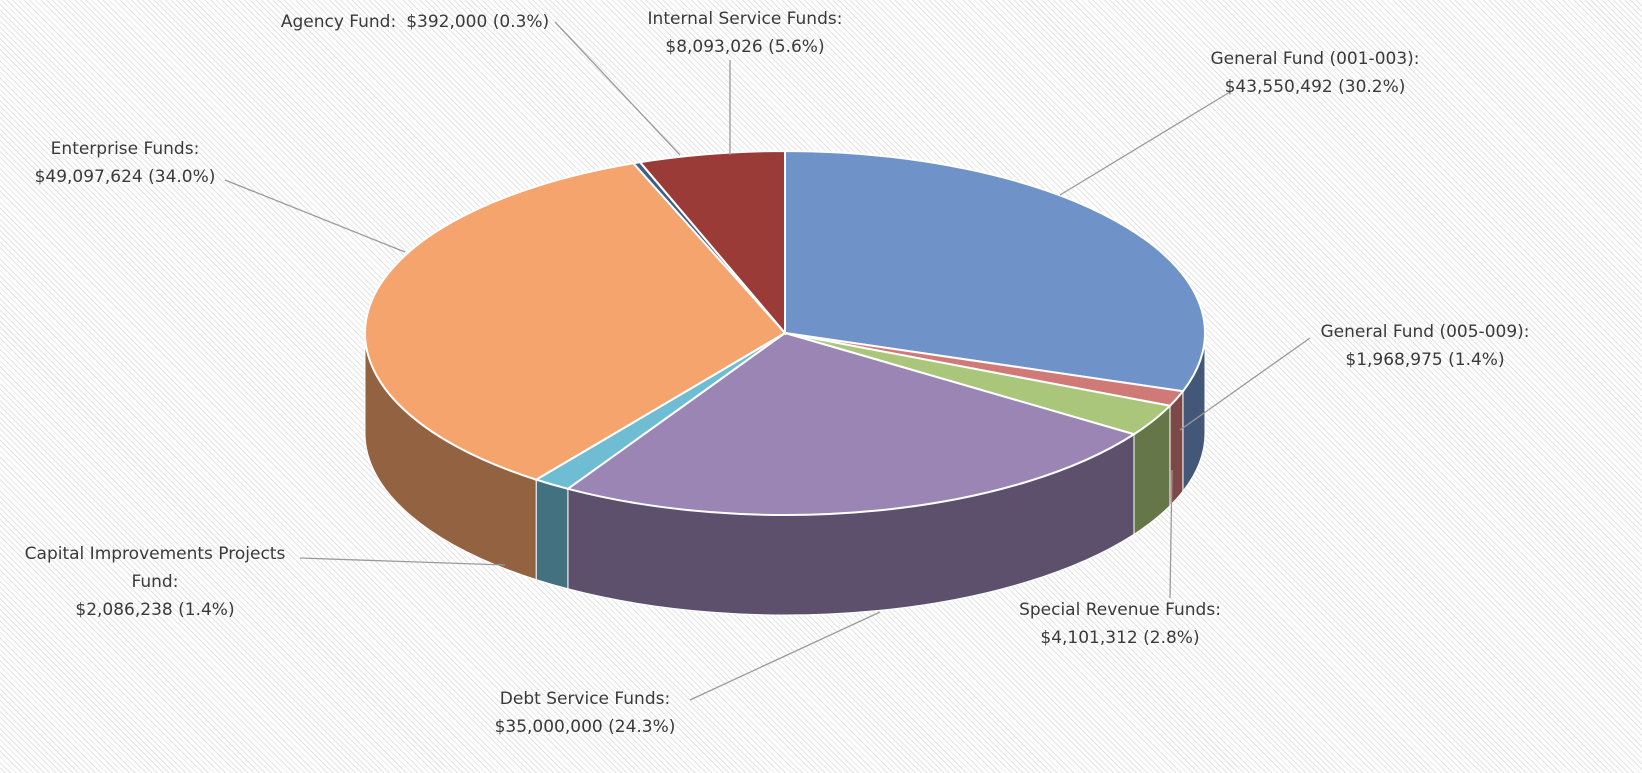 Image resolution: width=1642 pixels, height=773 pixels. What do you see at coordinates (552, 534) in the screenshot?
I see `slice-side` at bounding box center [552, 534].